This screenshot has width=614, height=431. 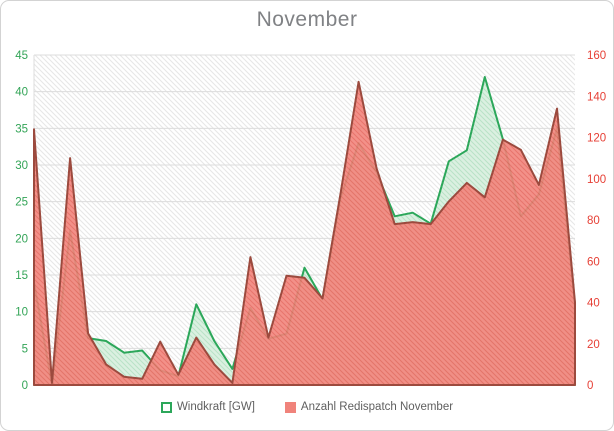 I want to click on chart-title: November, so click(x=307, y=19).